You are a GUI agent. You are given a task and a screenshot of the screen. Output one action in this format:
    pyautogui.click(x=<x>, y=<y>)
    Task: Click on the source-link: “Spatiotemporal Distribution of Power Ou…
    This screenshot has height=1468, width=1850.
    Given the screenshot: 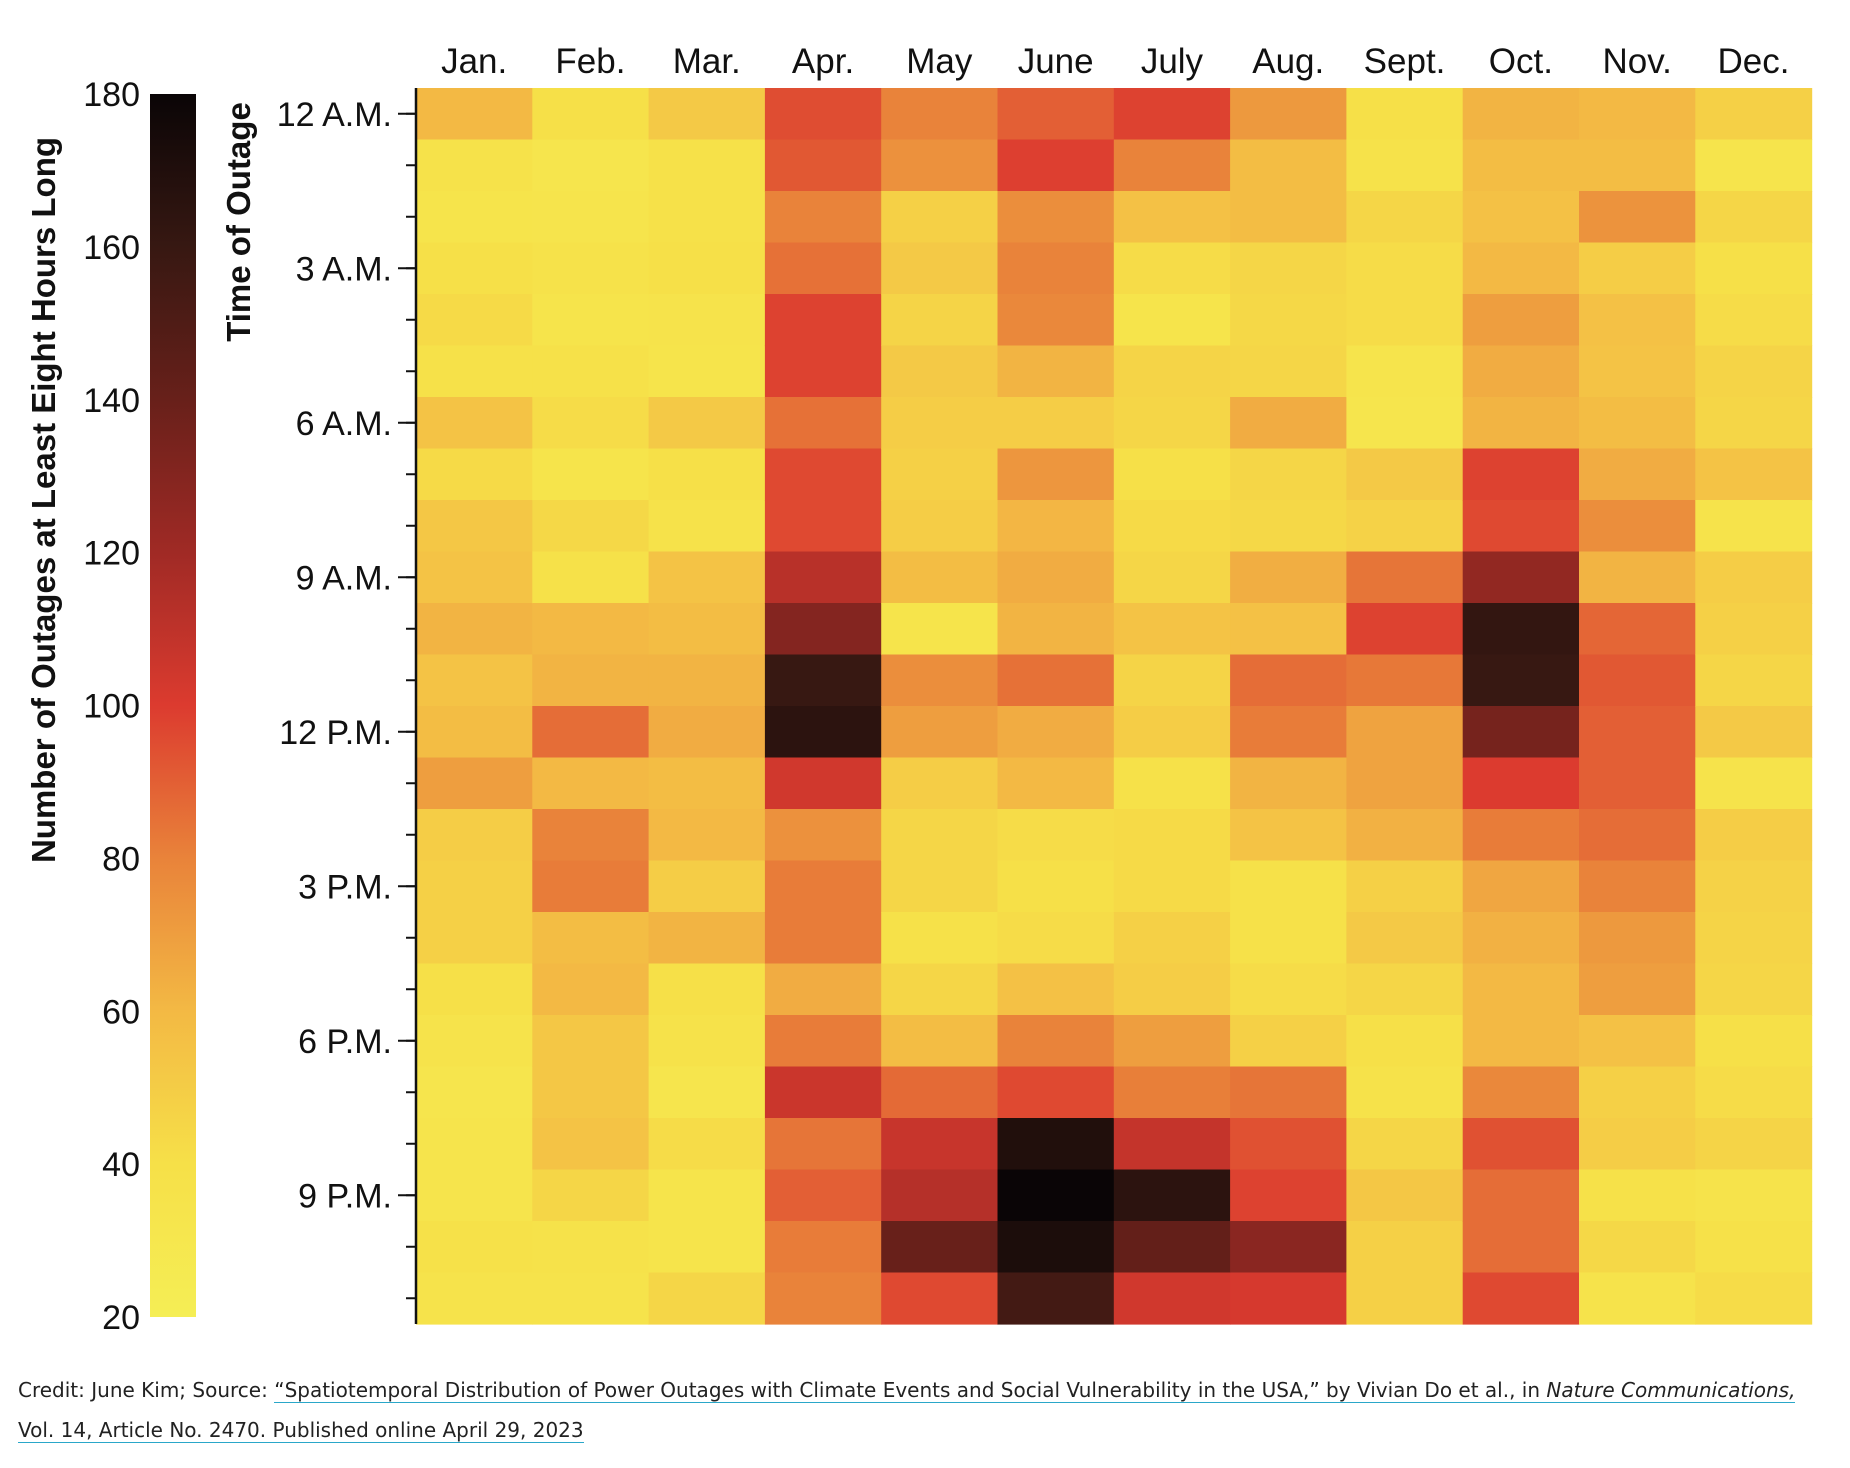 What is the action you would take?
    pyautogui.click(x=907, y=1410)
    